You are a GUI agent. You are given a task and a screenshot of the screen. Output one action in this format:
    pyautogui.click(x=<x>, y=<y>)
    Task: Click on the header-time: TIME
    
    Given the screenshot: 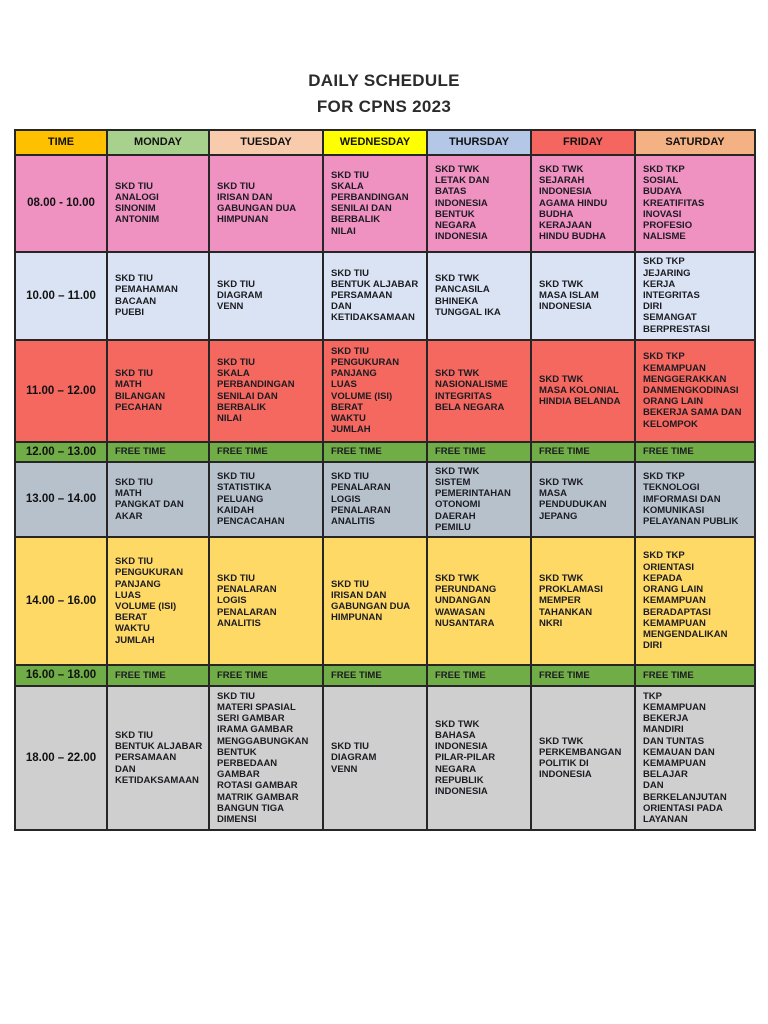 What is the action you would take?
    pyautogui.click(x=61, y=142)
    